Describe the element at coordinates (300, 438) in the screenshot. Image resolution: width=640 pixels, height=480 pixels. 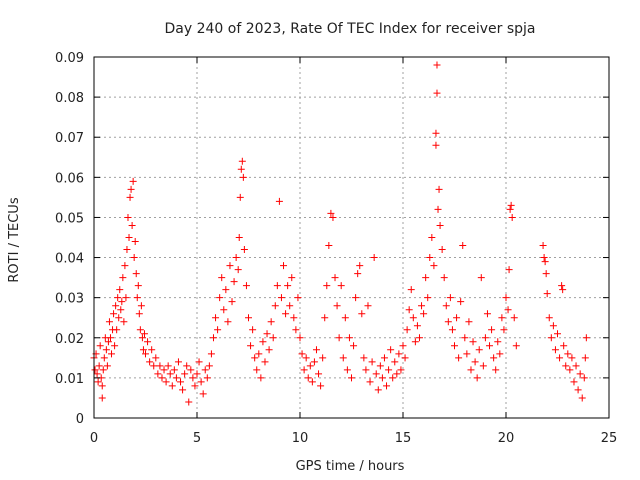
I see `x-tick-label: 10` at that location.